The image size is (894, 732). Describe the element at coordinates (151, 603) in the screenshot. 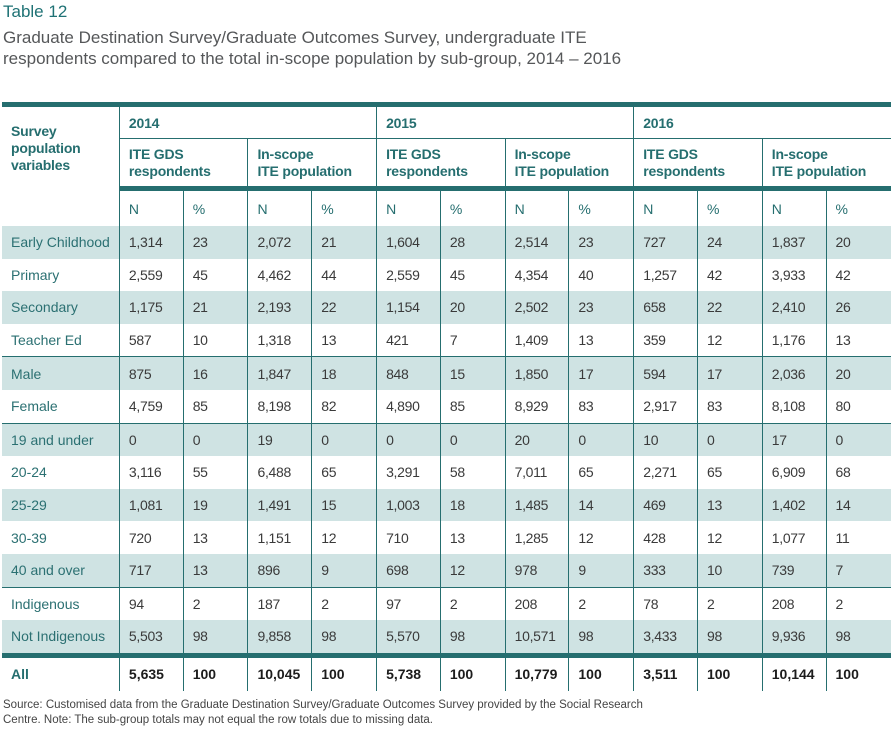

I see `cell-count: 94` at that location.